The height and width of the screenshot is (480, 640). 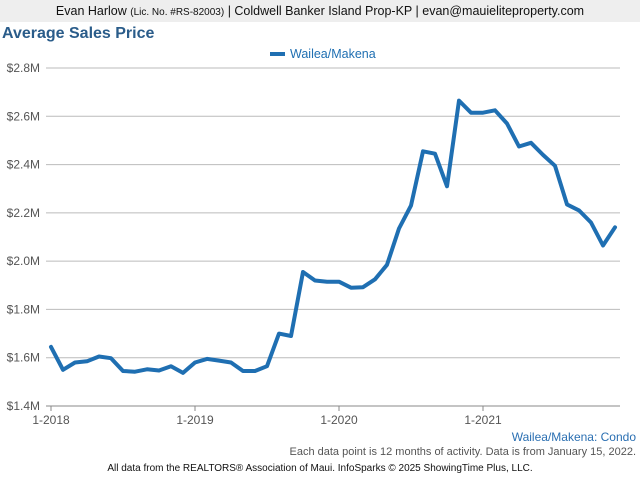 What do you see at coordinates (78, 33) in the screenshot?
I see `chart-title: Average Sales Price` at bounding box center [78, 33].